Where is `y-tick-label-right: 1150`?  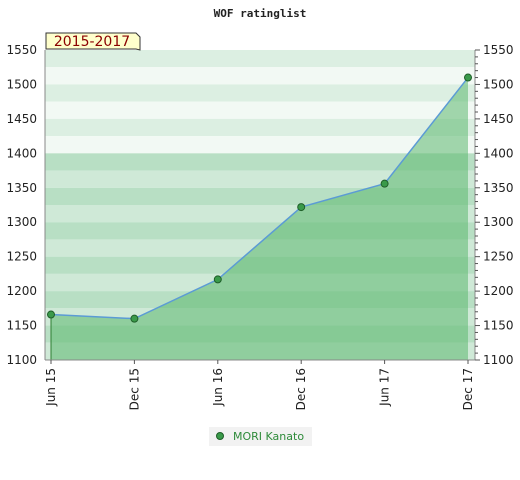
y-tick-label-right: 1150 is located at coordinates (498, 326).